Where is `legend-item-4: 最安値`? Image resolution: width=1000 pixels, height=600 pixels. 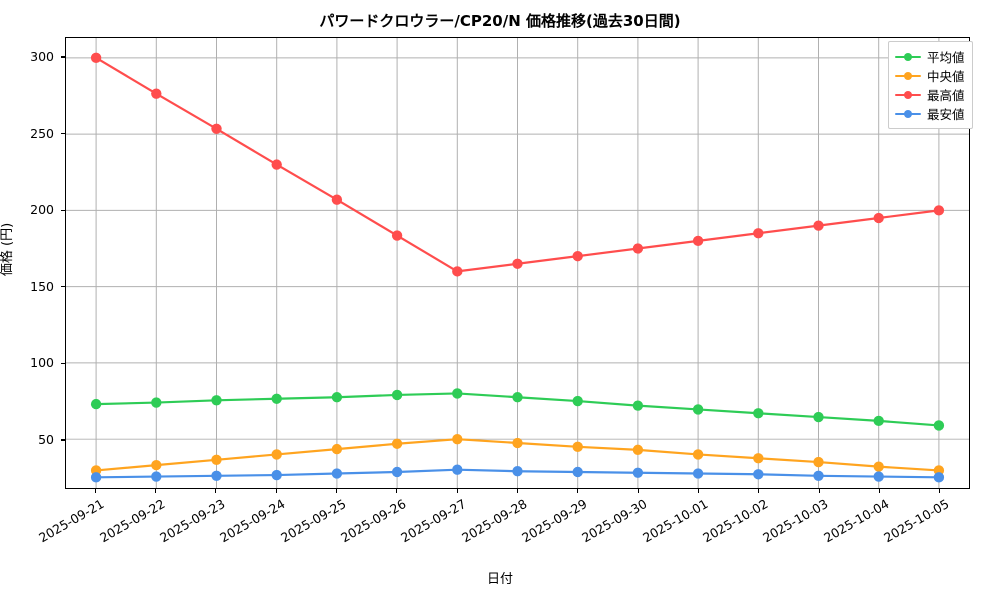 legend-item-4: 最安値 is located at coordinates (930, 113).